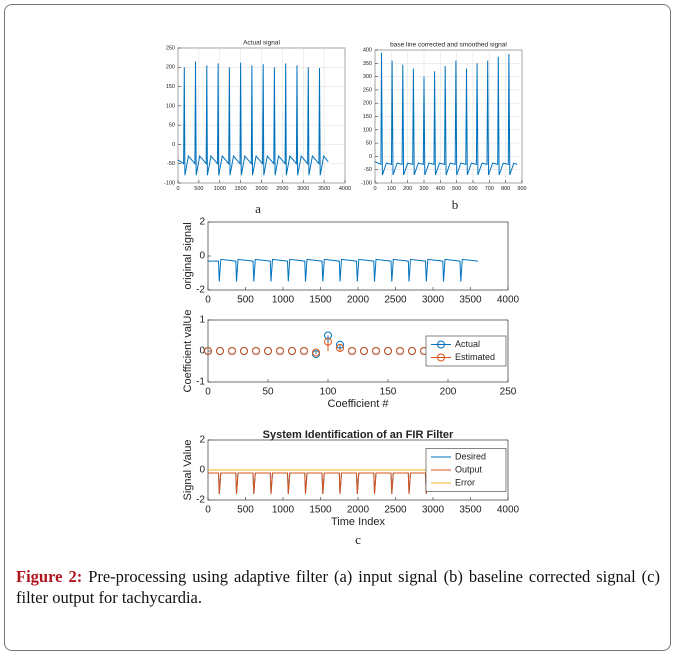 This screenshot has height=657, width=677. What do you see at coordinates (455, 204) in the screenshot?
I see `panel-label: b` at bounding box center [455, 204].